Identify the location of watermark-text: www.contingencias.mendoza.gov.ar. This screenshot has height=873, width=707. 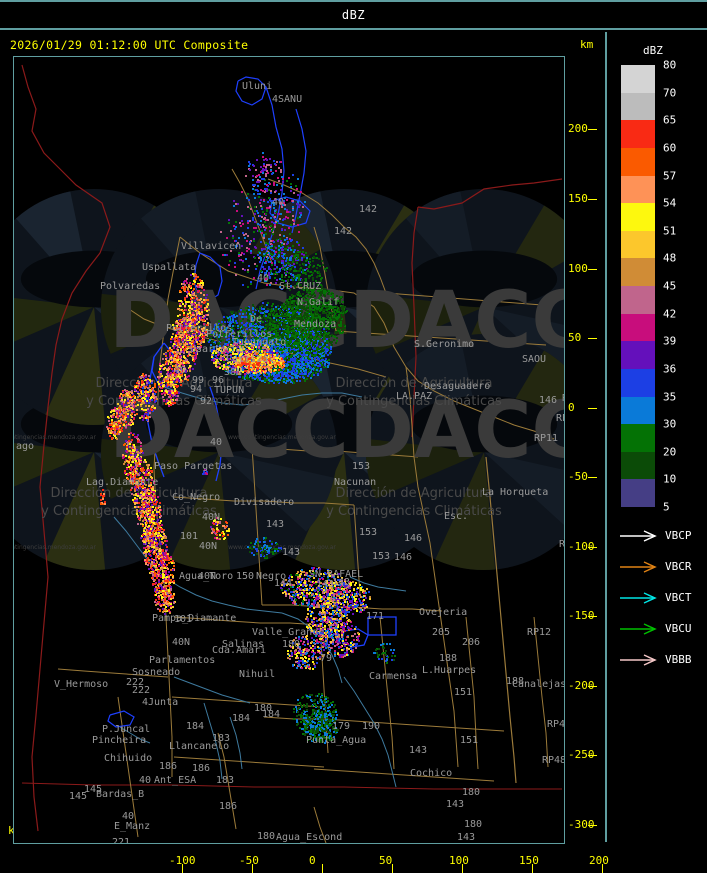
(55, 547).